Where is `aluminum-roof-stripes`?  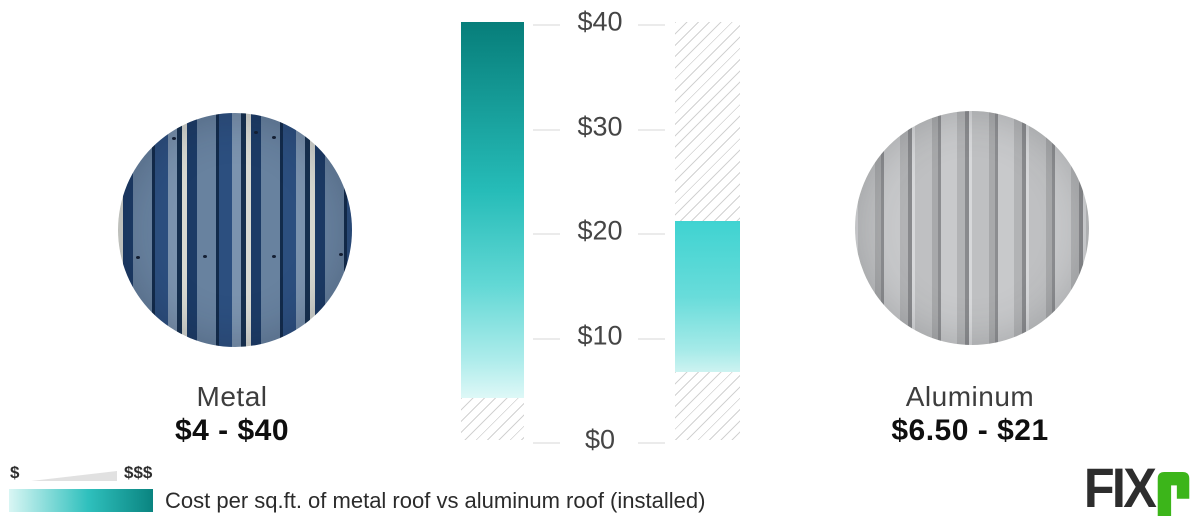 aluminum-roof-stripes is located at coordinates (972, 228).